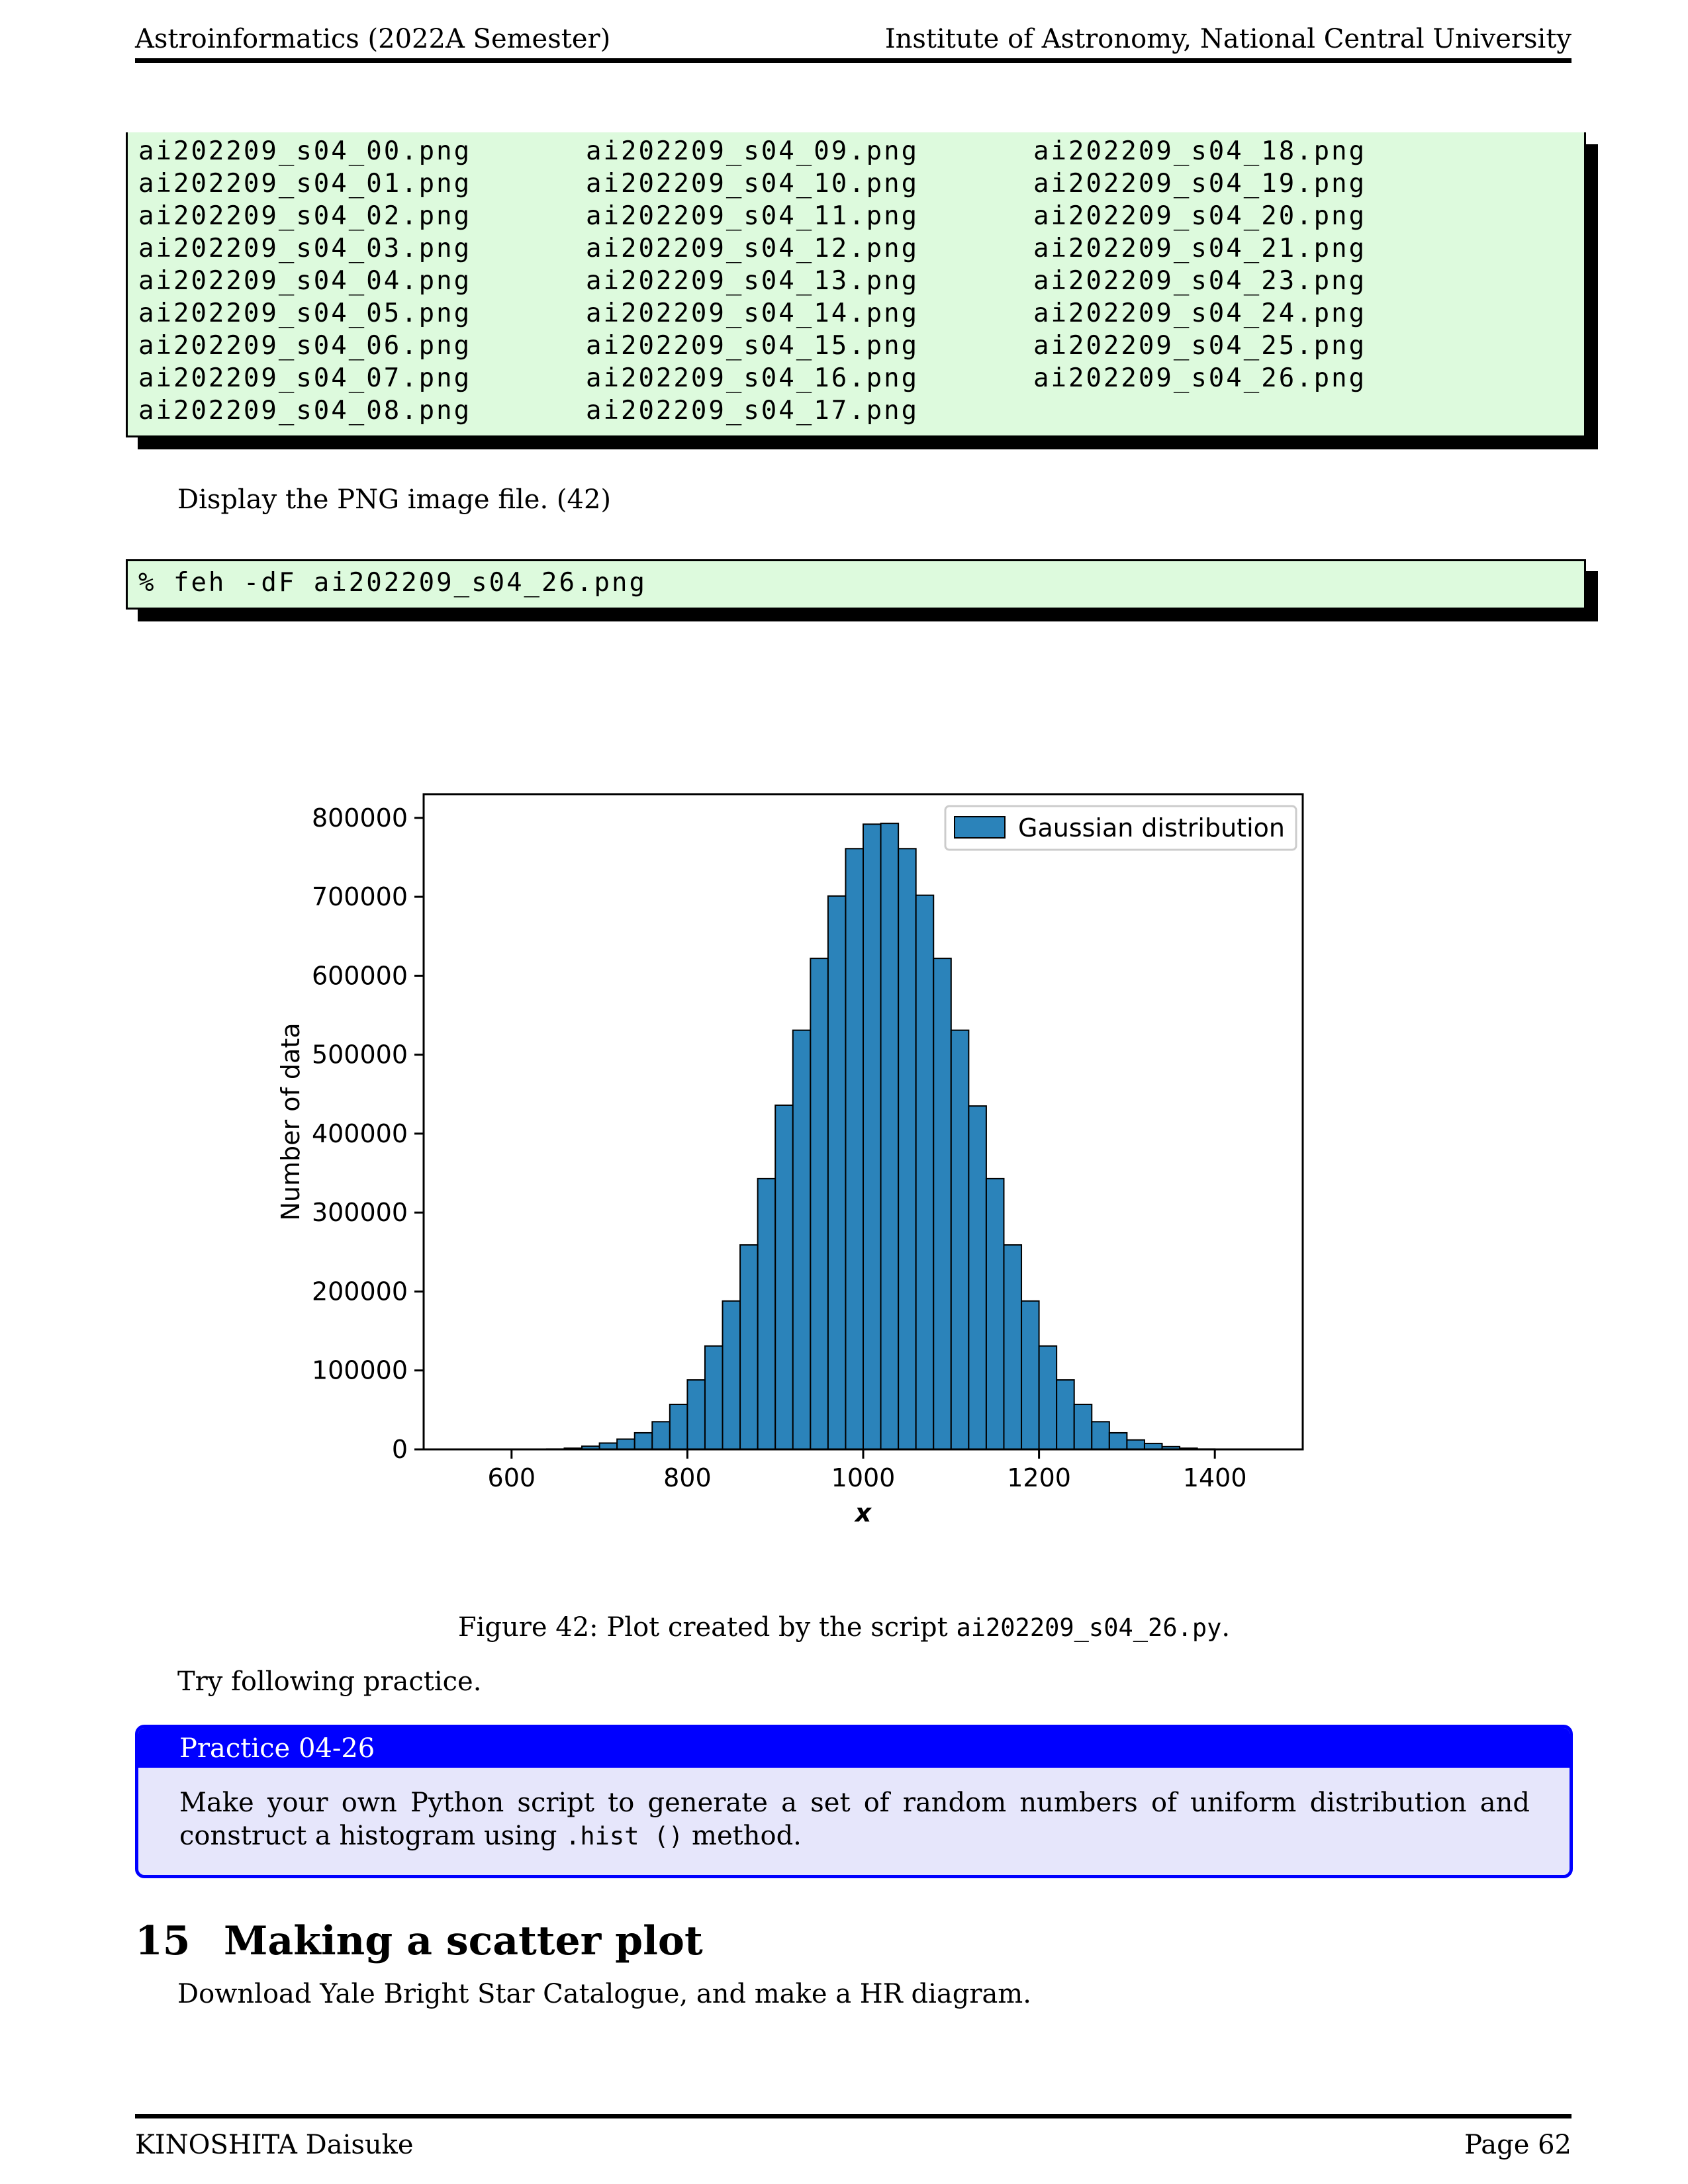 This screenshot has width=1688, height=2184. I want to click on listing-file-name: ai202209_s04_23.png, so click(1200, 281).